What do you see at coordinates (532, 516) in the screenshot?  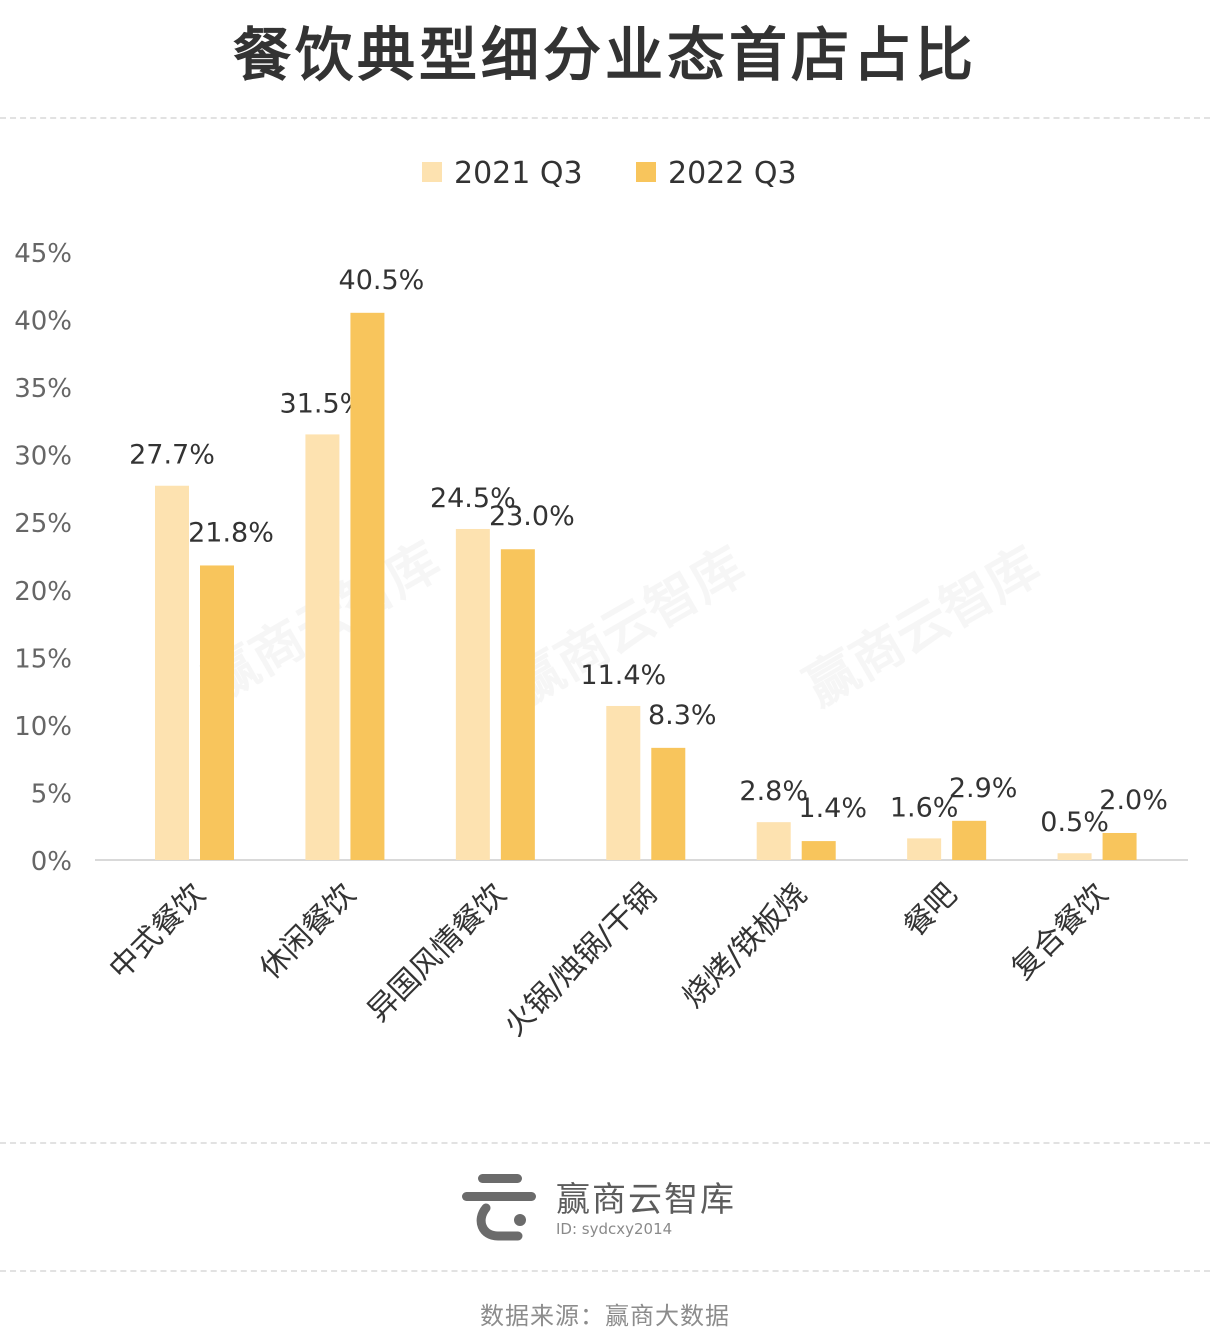 I see `data-label: 23.0%` at bounding box center [532, 516].